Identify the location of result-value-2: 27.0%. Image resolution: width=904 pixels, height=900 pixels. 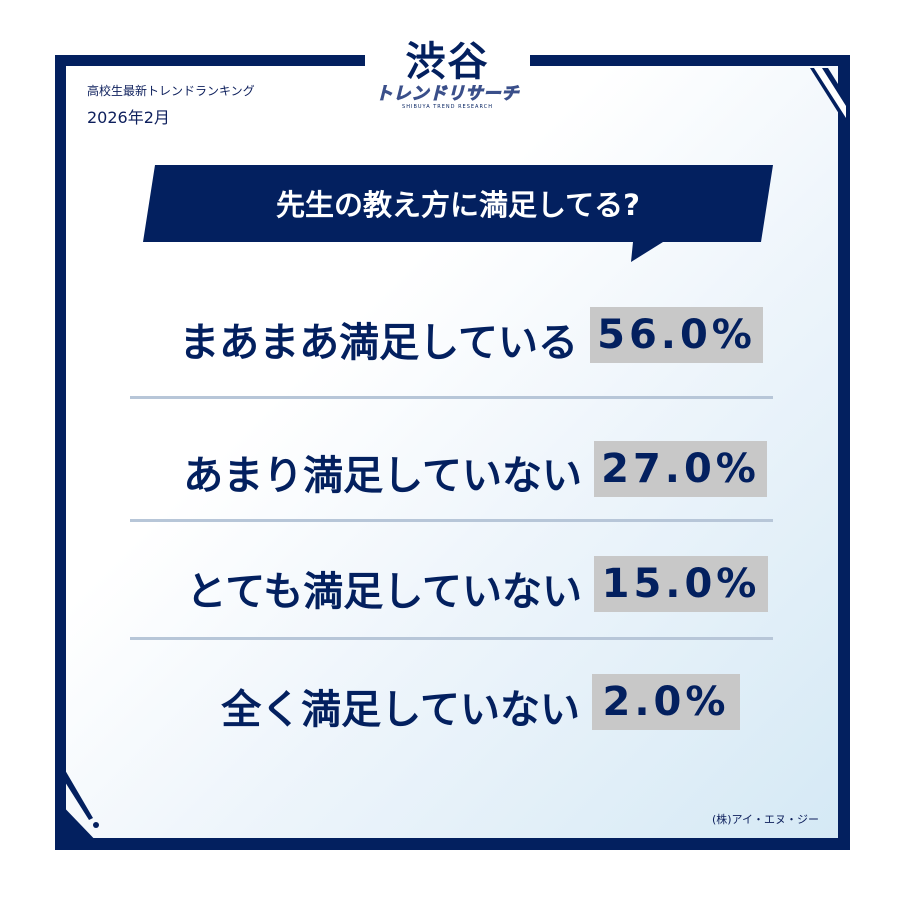
(680, 469).